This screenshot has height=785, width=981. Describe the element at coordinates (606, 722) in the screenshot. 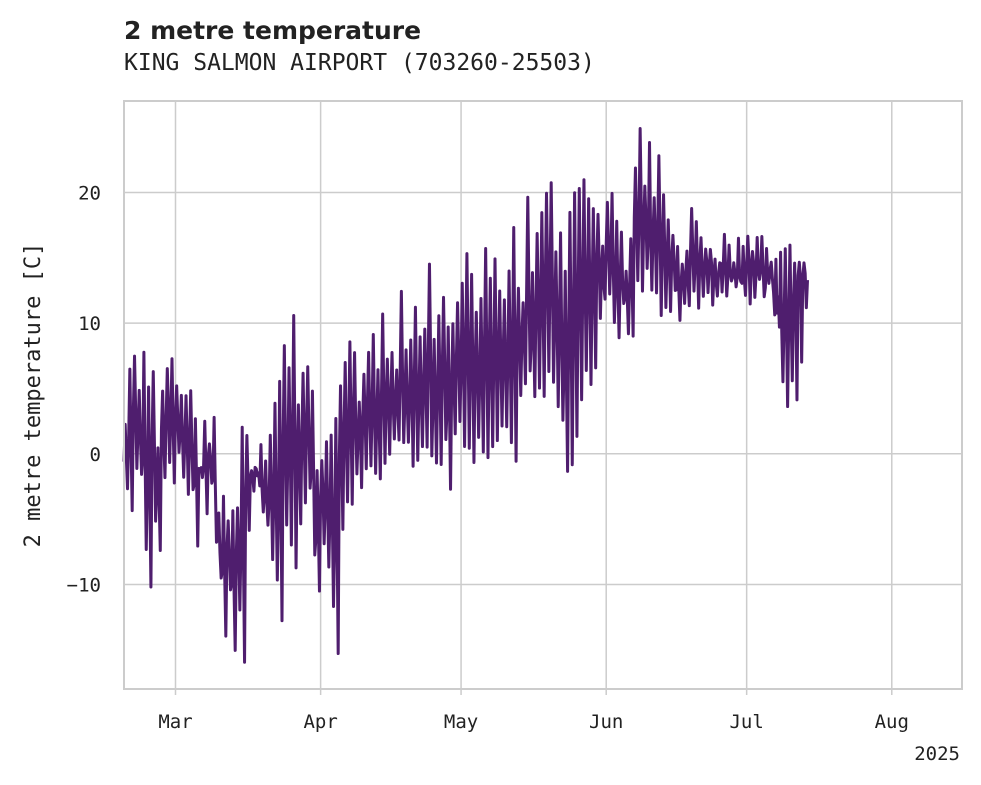

I see `x-tick-label: Jun` at that location.